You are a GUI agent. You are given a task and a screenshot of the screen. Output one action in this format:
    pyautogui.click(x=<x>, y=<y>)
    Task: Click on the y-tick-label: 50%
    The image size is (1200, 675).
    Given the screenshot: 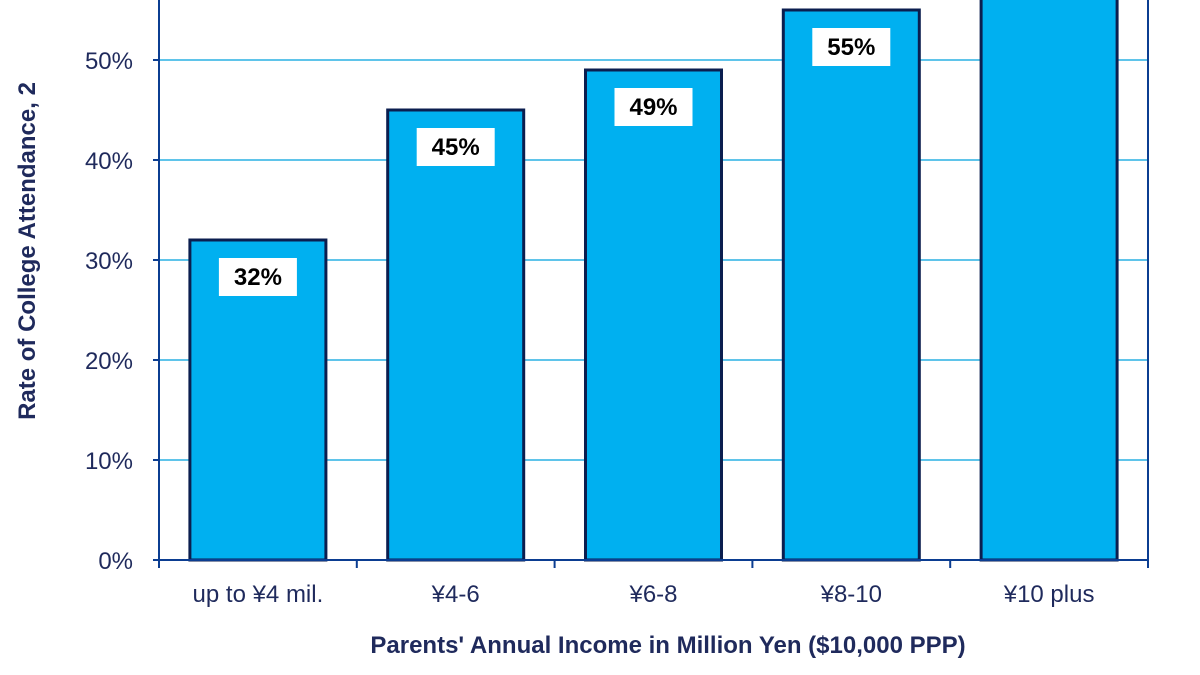 What is the action you would take?
    pyautogui.click(x=109, y=61)
    